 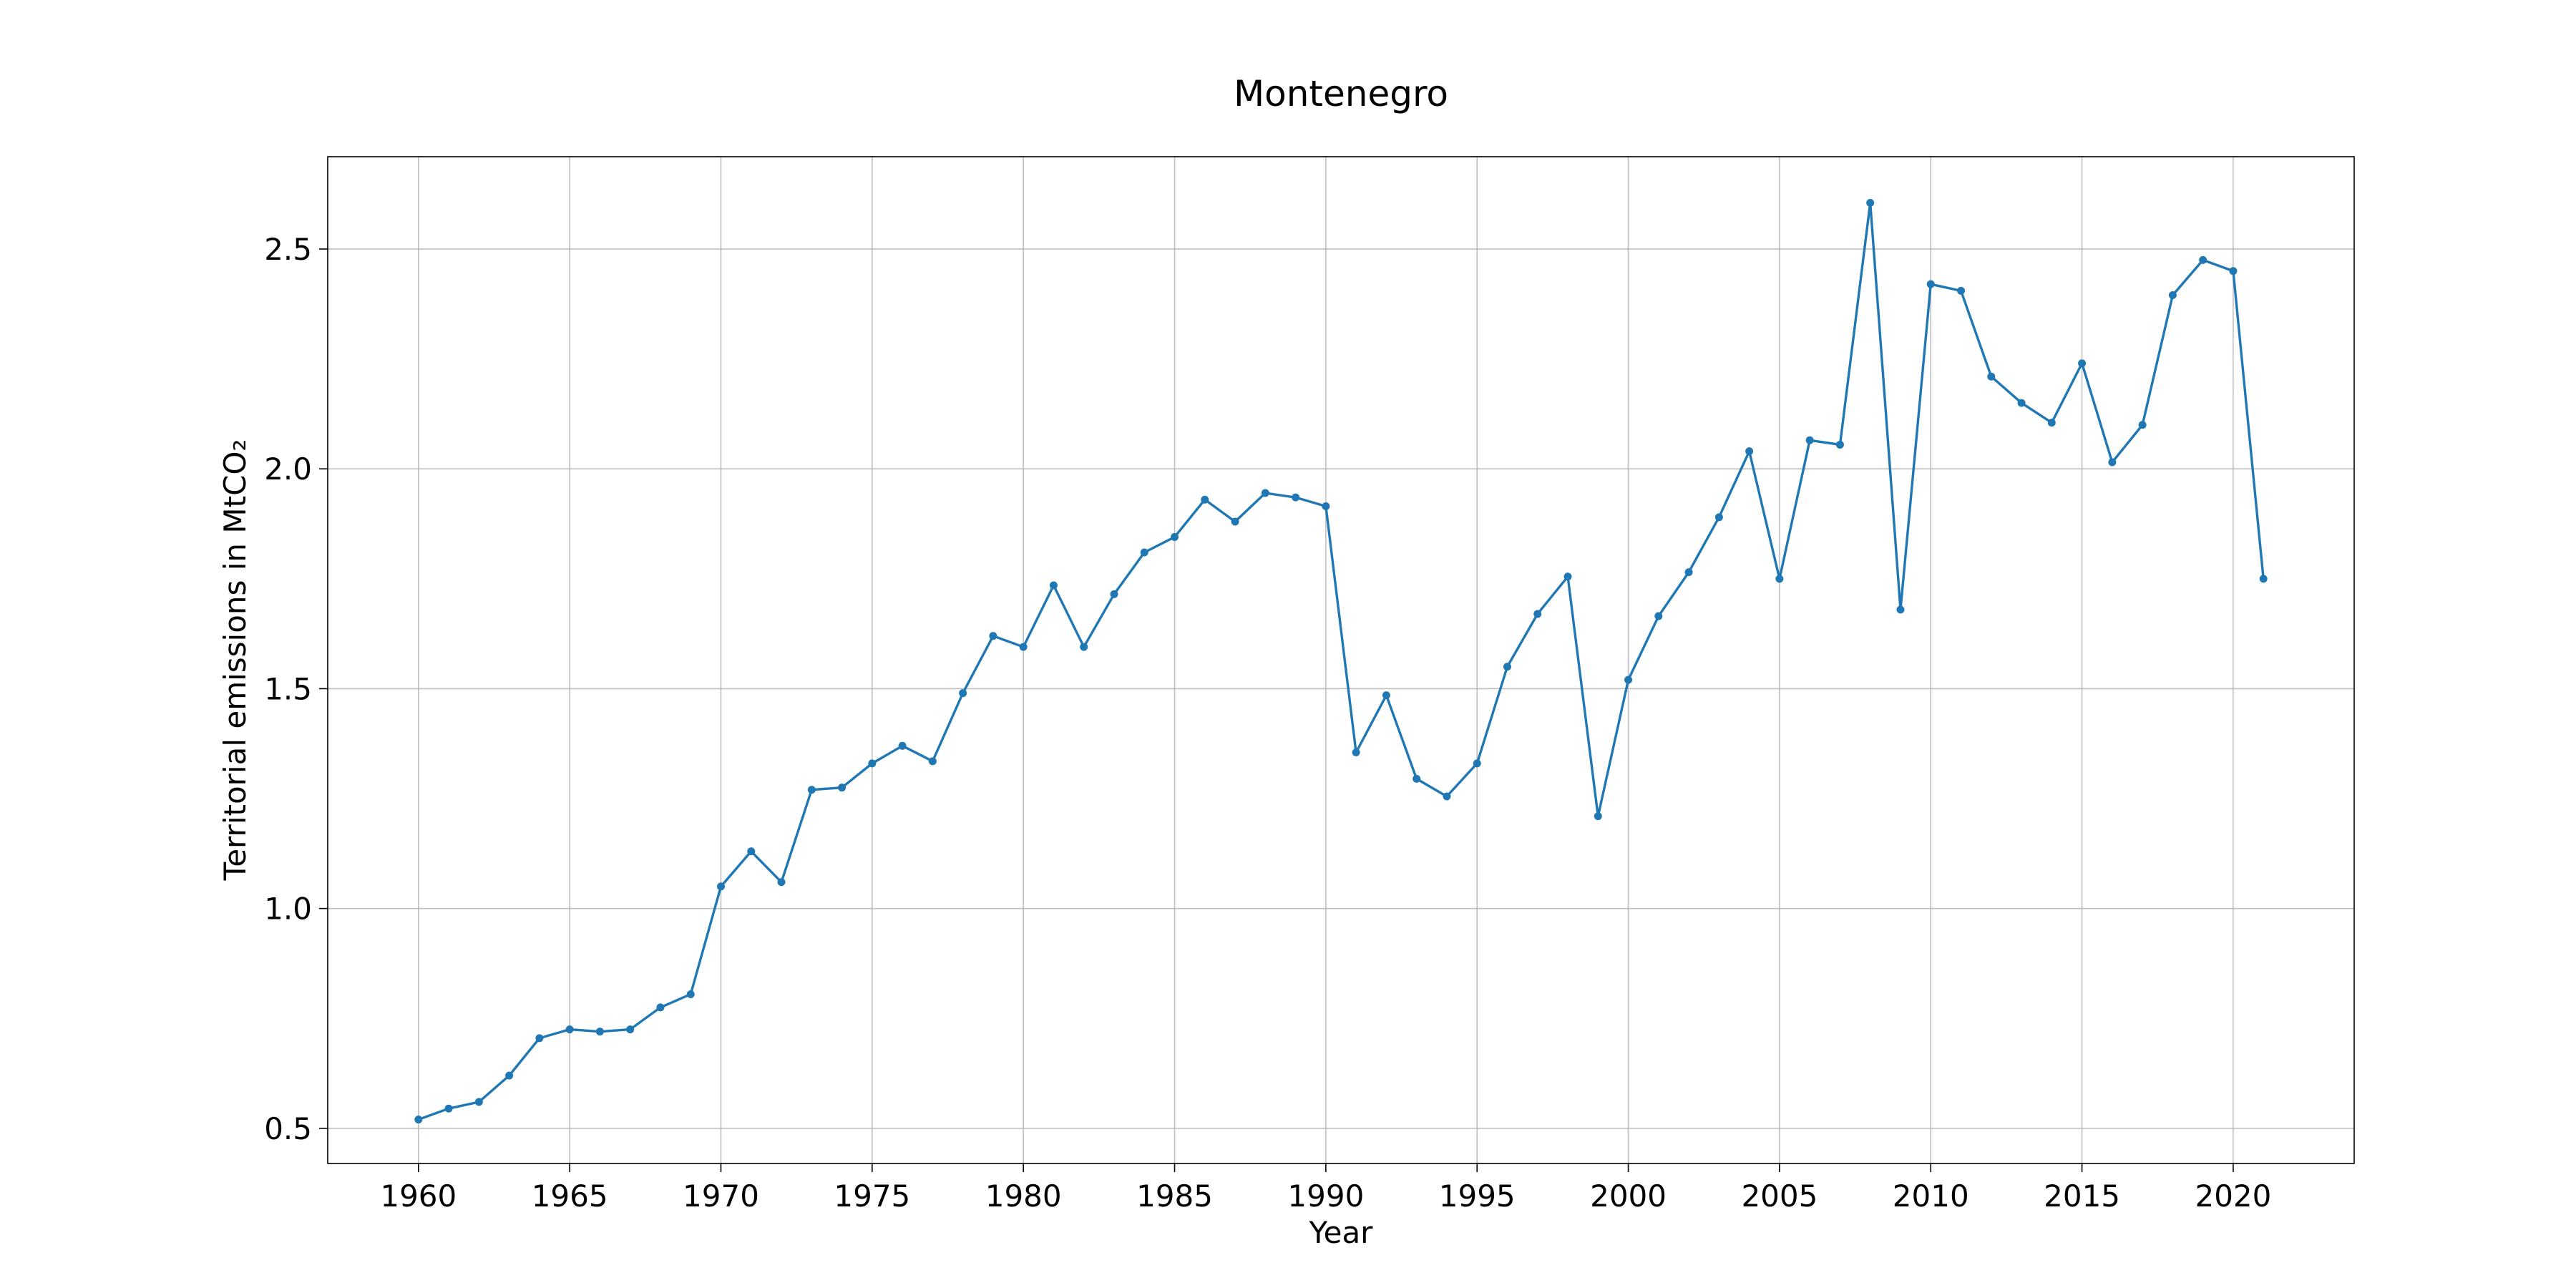 I want to click on x-tick-label: 1995, so click(x=1478, y=1196).